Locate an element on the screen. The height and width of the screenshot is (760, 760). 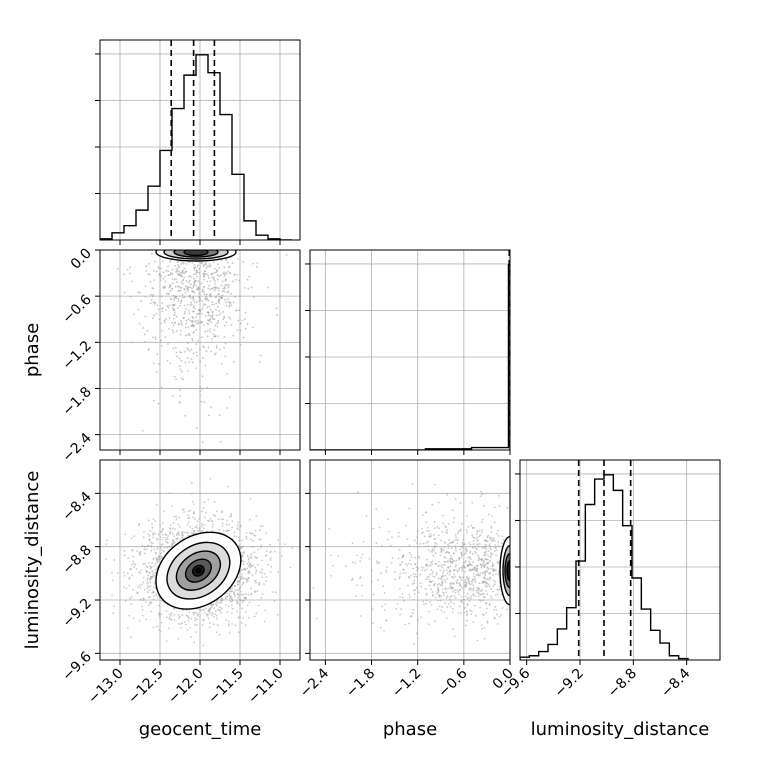
x-axis-label-luminosity-distance: luminosity_distance is located at coordinates (620, 729).